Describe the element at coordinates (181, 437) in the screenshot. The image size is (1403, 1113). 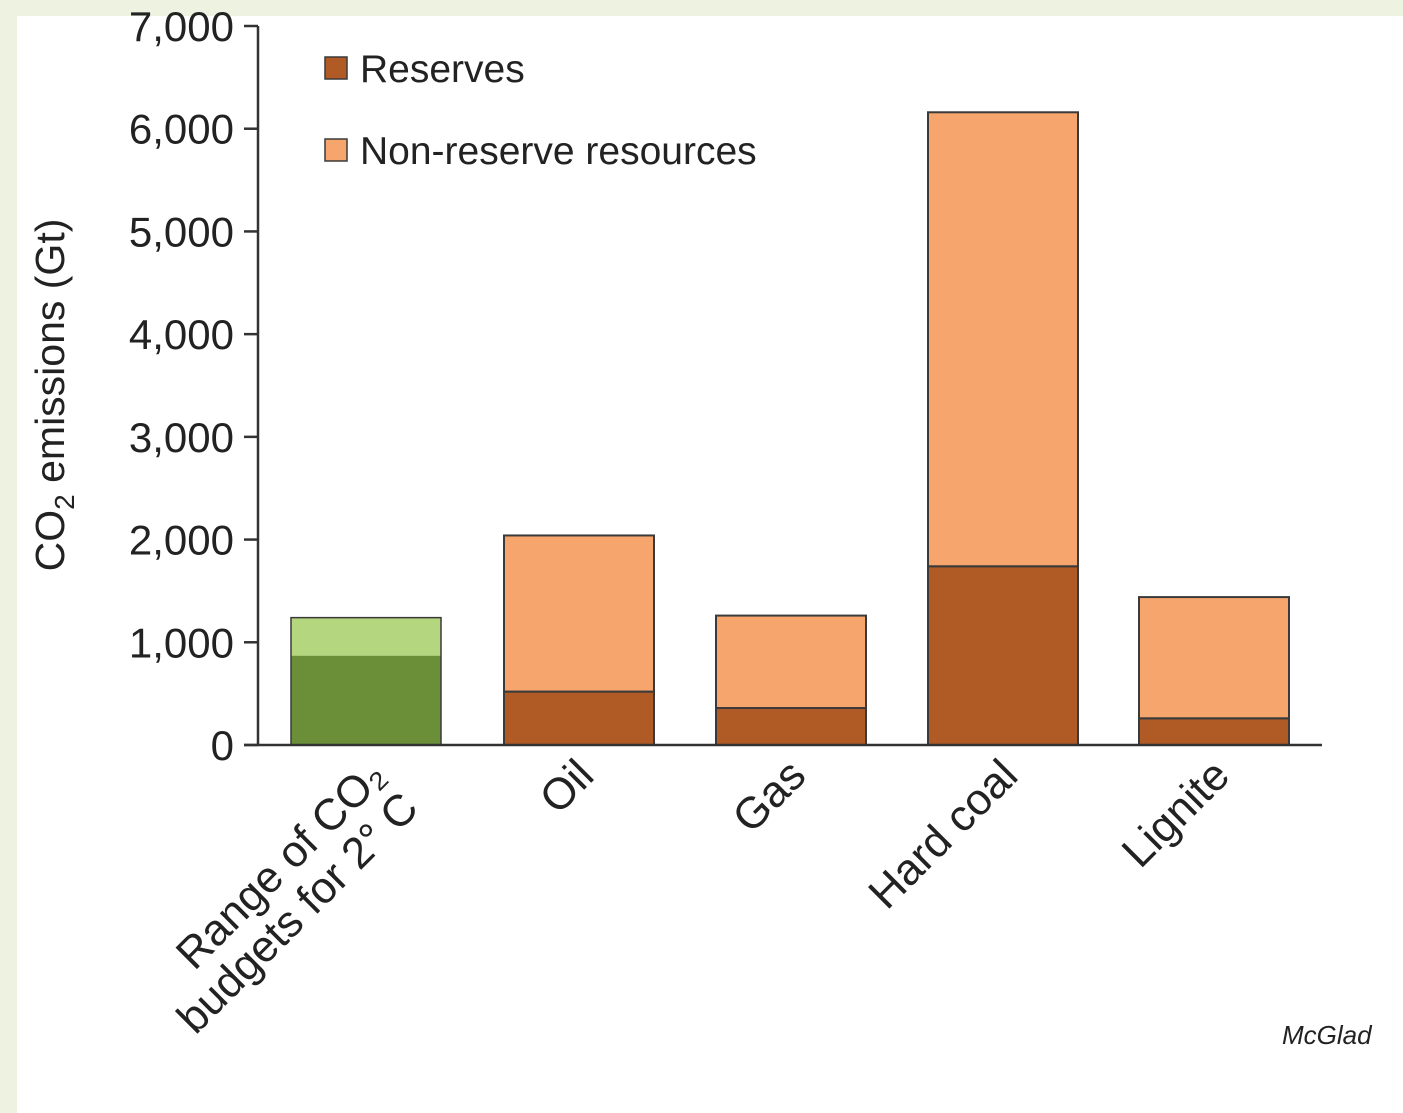
I see `y-tick-label: 3,000` at that location.